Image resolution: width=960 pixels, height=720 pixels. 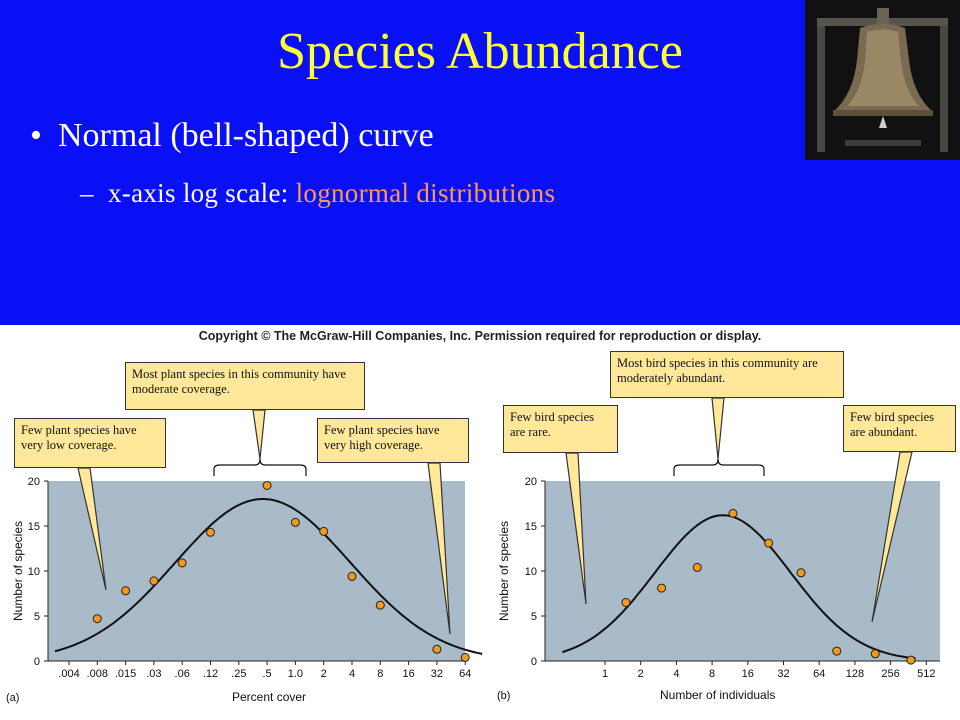 What do you see at coordinates (465, 674) in the screenshot?
I see `chart-a-xtick-label: 64` at bounding box center [465, 674].